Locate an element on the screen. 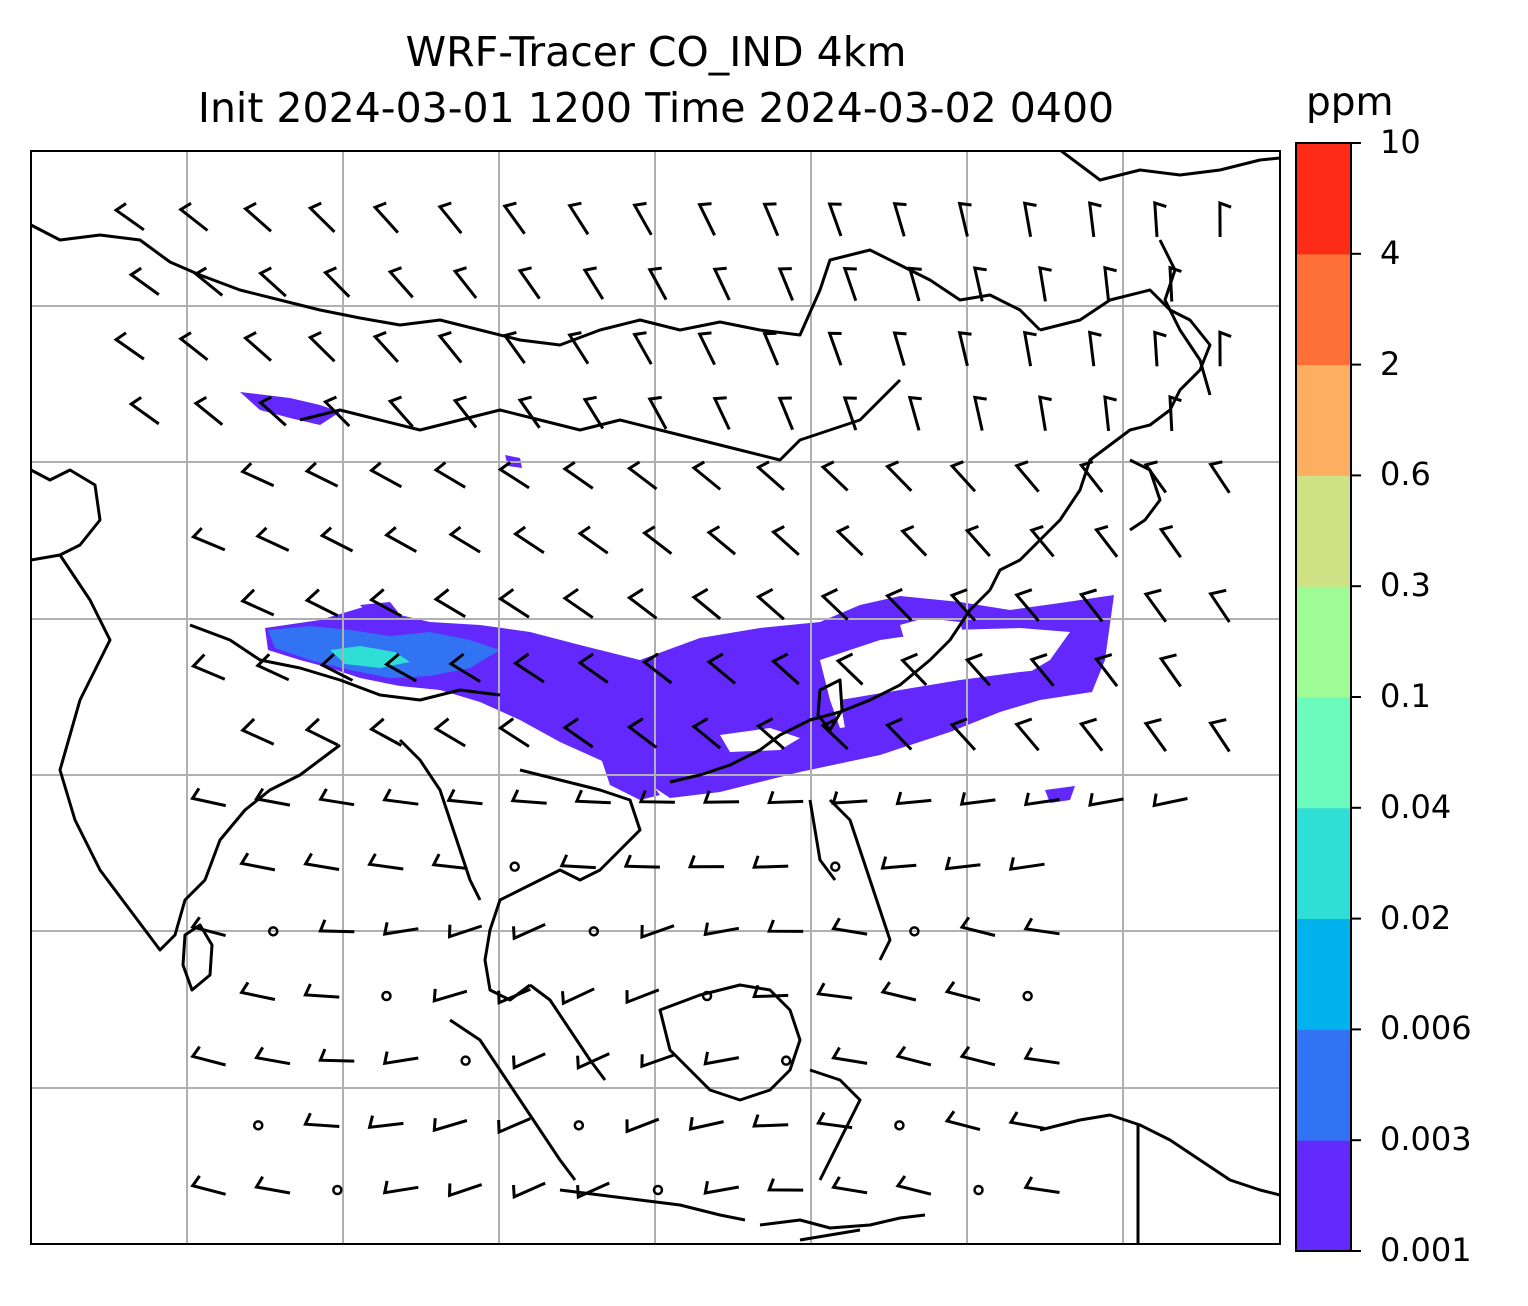  gulf-thailand is located at coordinates (568, 1032).